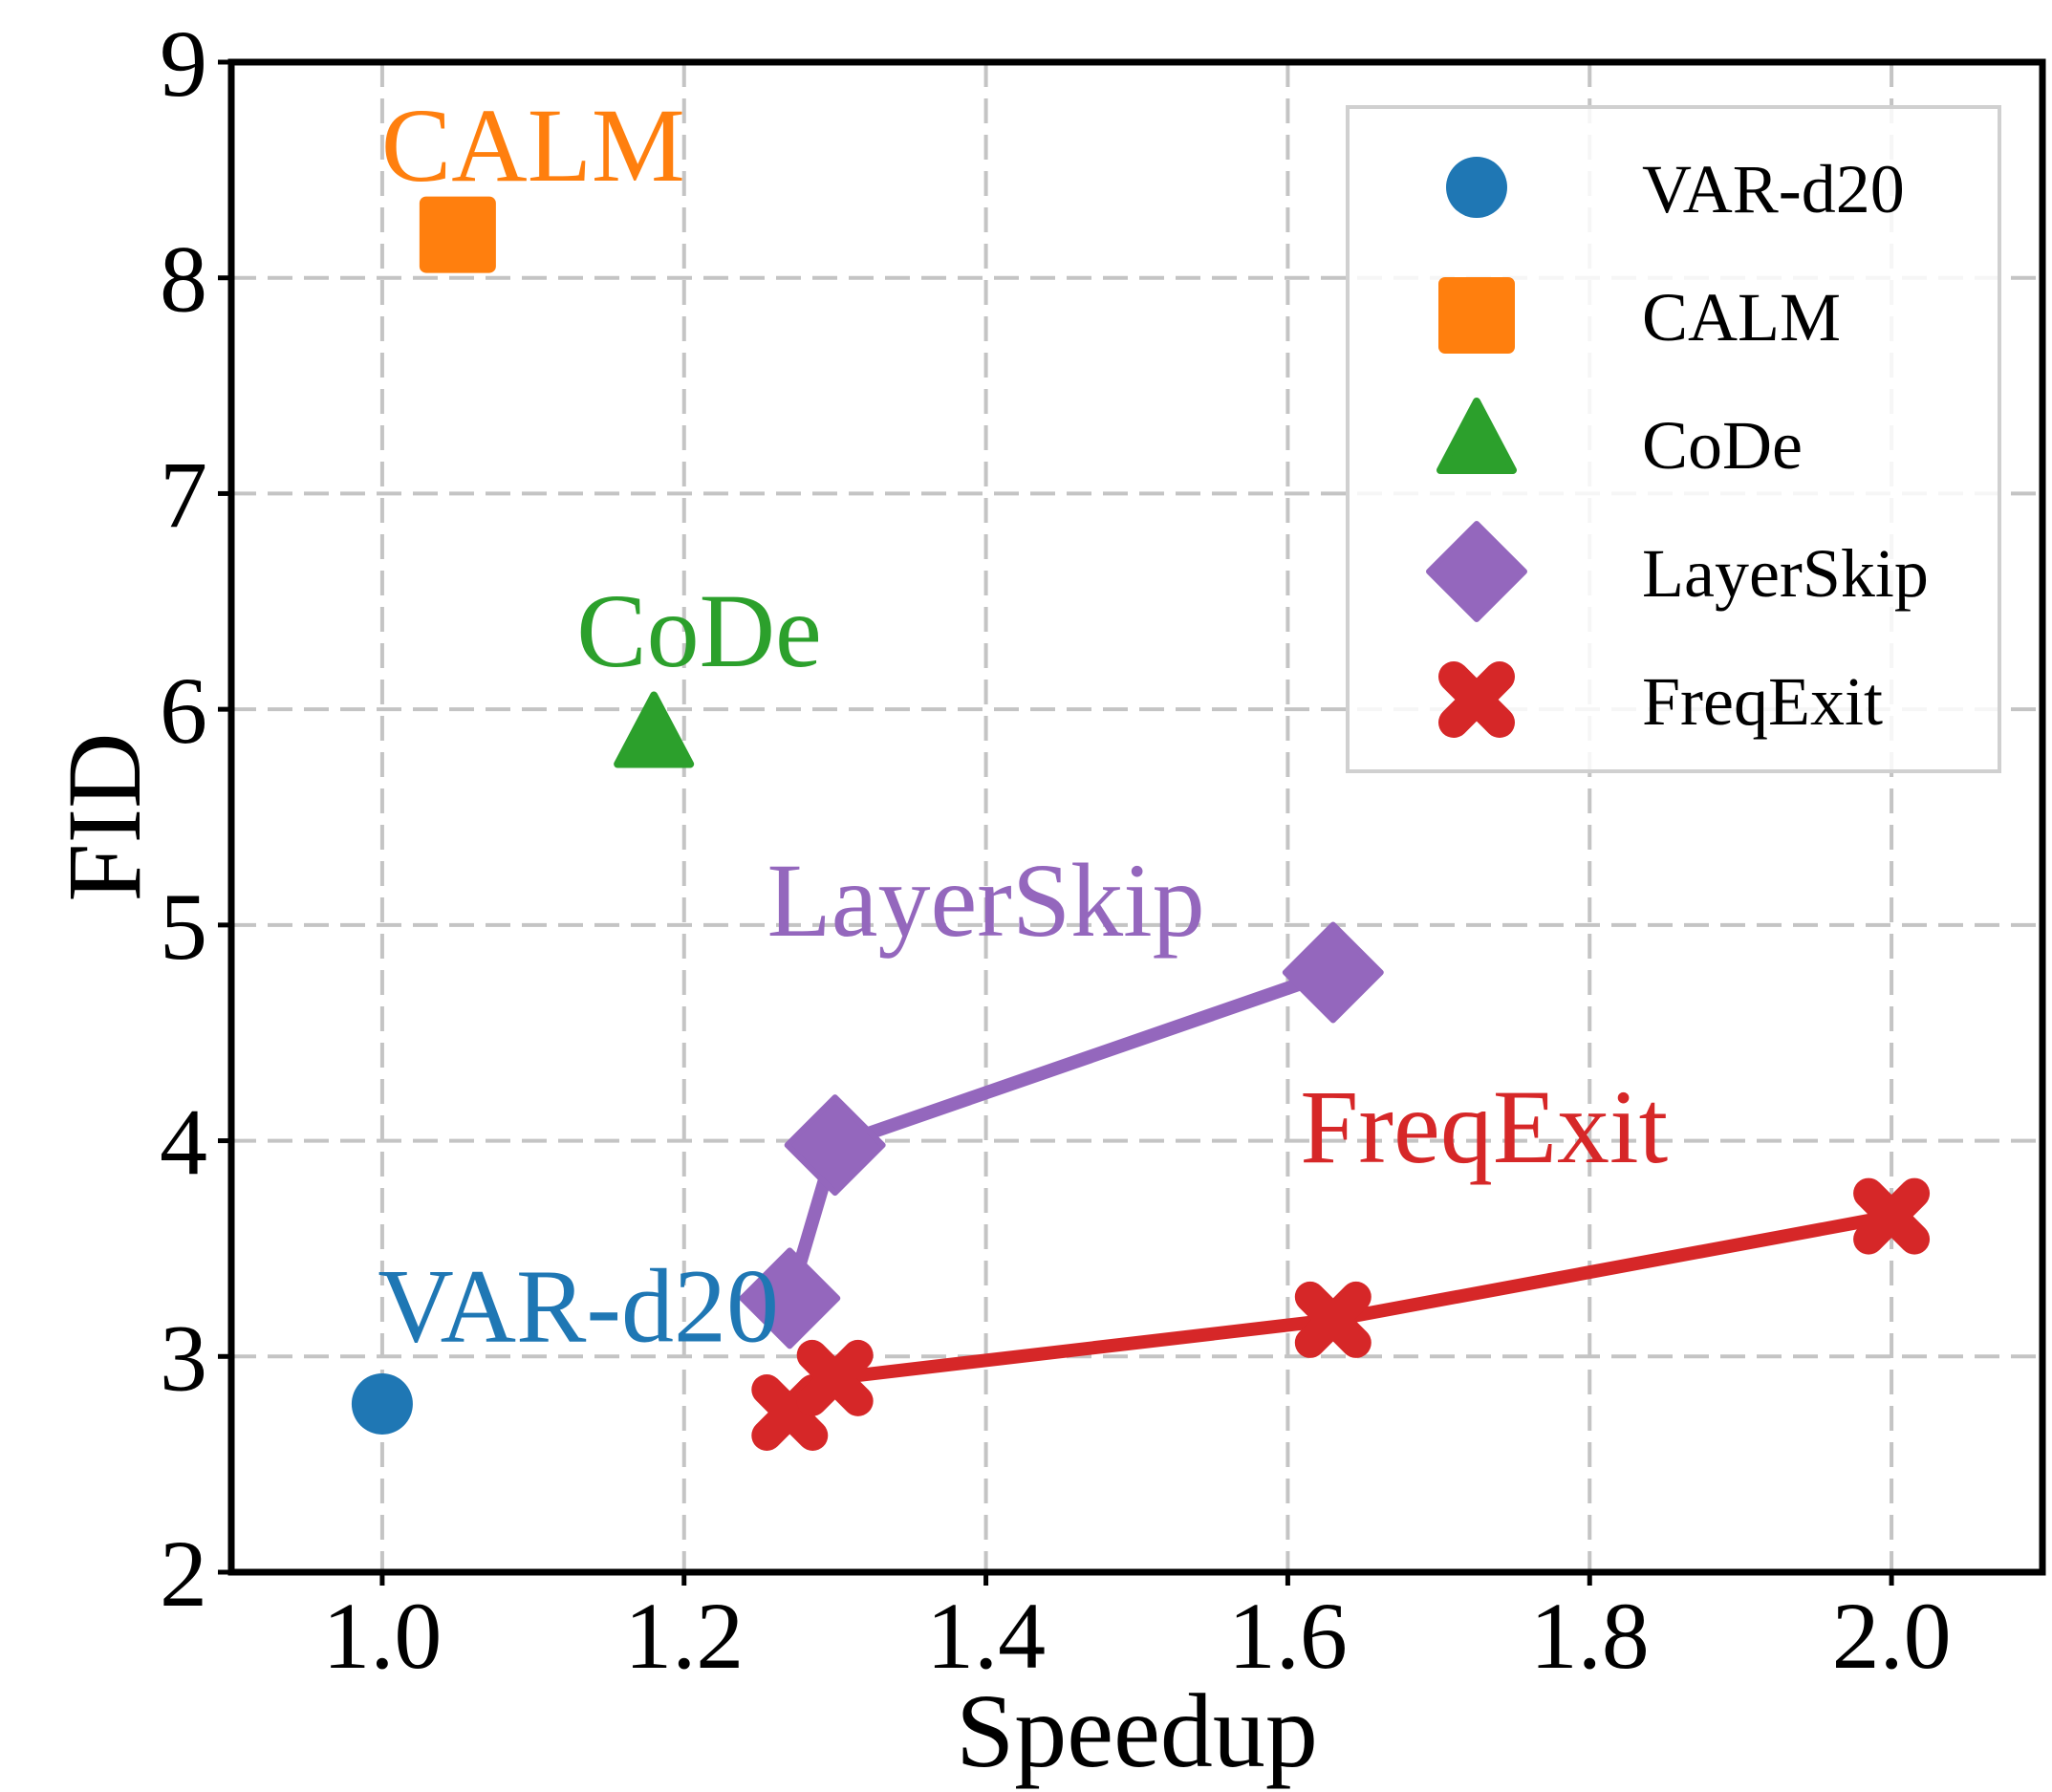 This screenshot has width=2052, height=1792. What do you see at coordinates (1741, 317) in the screenshot?
I see `legend-label: CALM` at bounding box center [1741, 317].